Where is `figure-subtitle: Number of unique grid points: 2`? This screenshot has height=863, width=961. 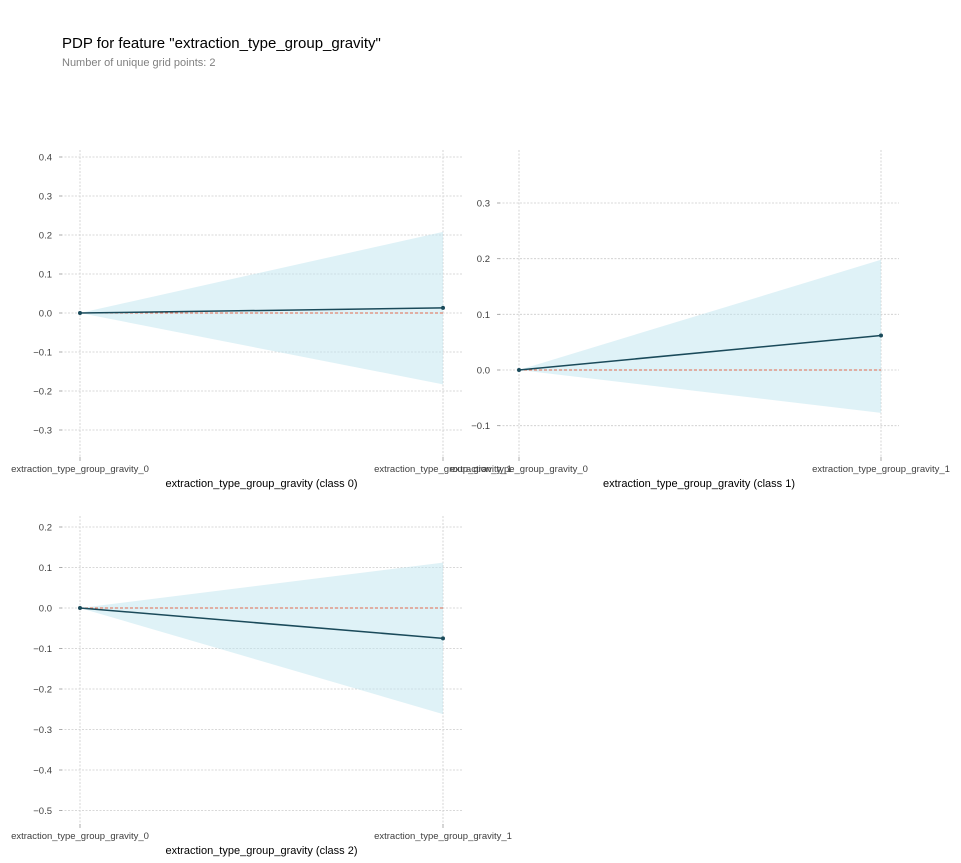 figure-subtitle: Number of unique grid points: 2 is located at coordinates (139, 63).